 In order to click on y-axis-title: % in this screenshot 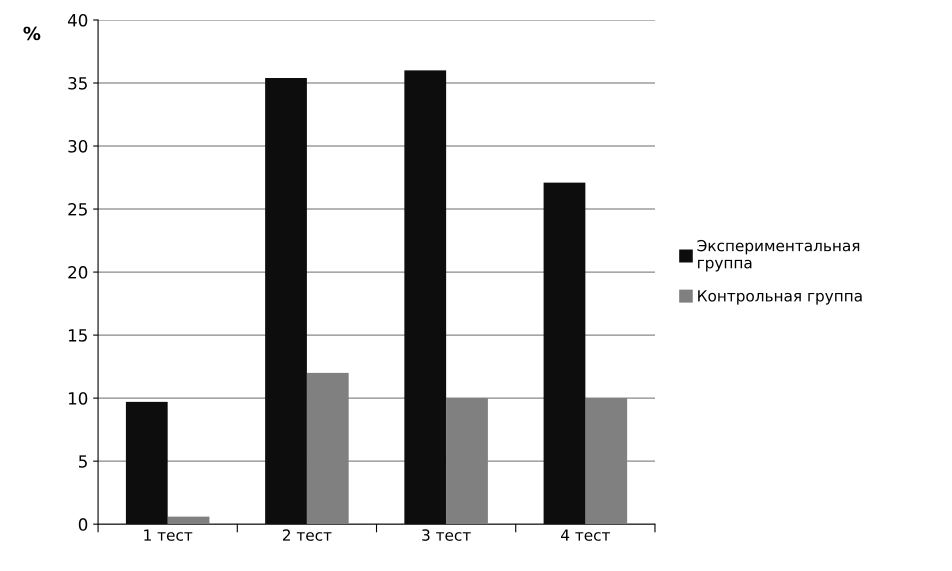, I will do `click(31, 33)`.